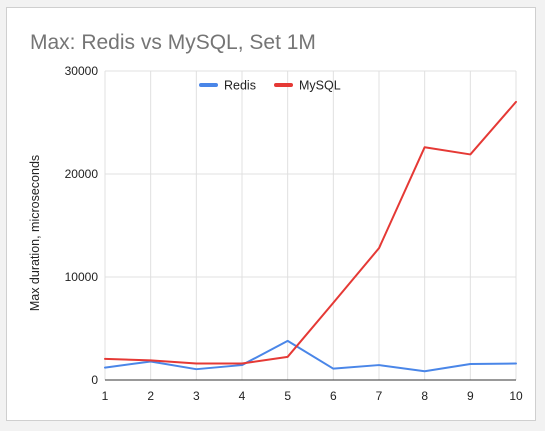 The image size is (545, 431). I want to click on legend-label-redis: Redis, so click(240, 86).